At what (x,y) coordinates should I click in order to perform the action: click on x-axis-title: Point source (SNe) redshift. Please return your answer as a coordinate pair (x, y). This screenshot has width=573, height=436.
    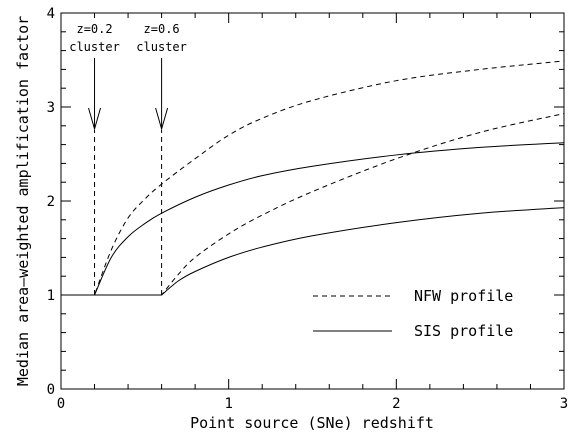
    Looking at the image, I should click on (312, 423).